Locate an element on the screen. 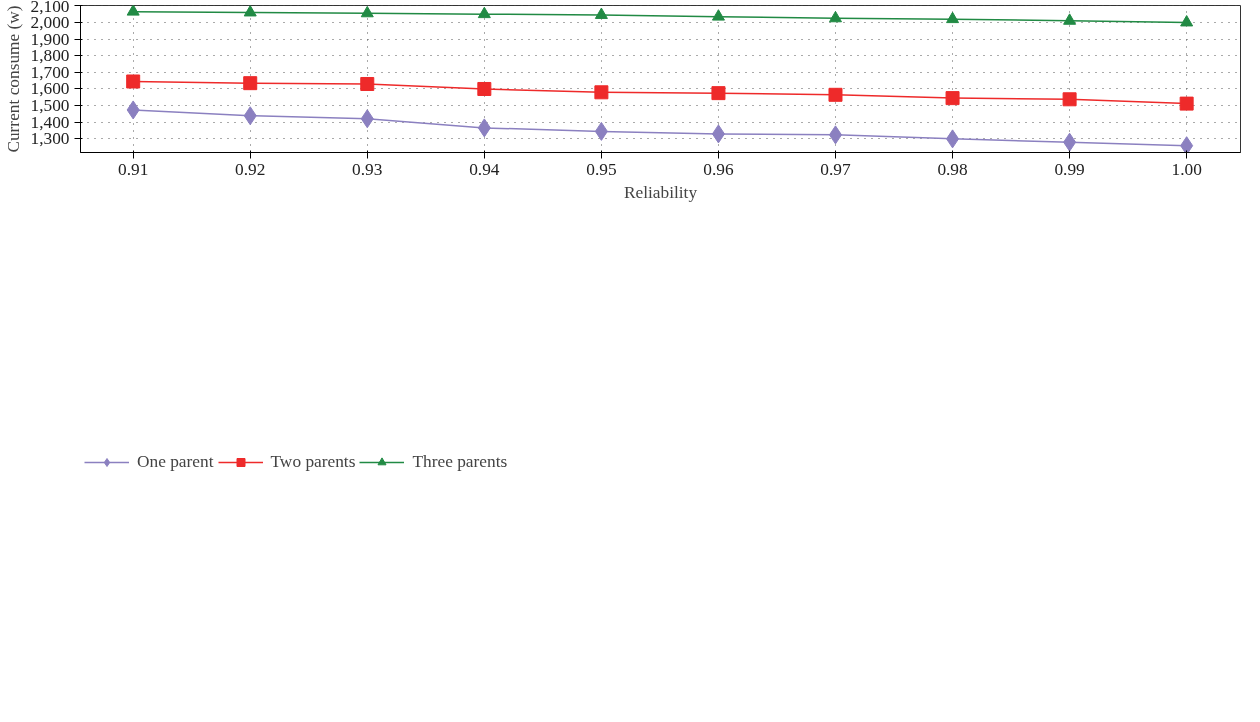  y-tick-label: 1,900 is located at coordinates (50, 39).